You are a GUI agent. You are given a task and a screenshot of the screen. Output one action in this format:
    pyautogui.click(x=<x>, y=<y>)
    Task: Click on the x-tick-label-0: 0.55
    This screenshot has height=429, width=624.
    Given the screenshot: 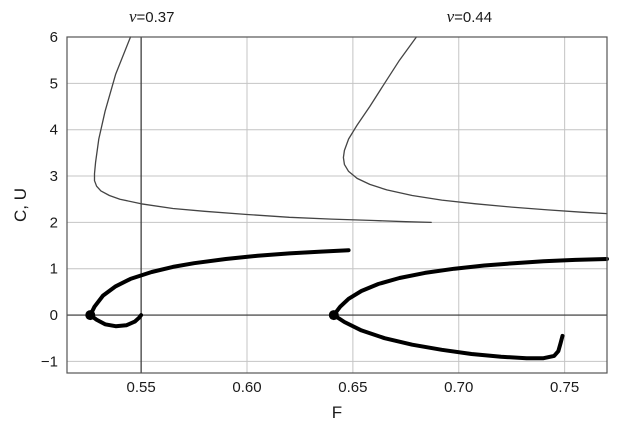 What is the action you would take?
    pyautogui.click(x=141, y=387)
    